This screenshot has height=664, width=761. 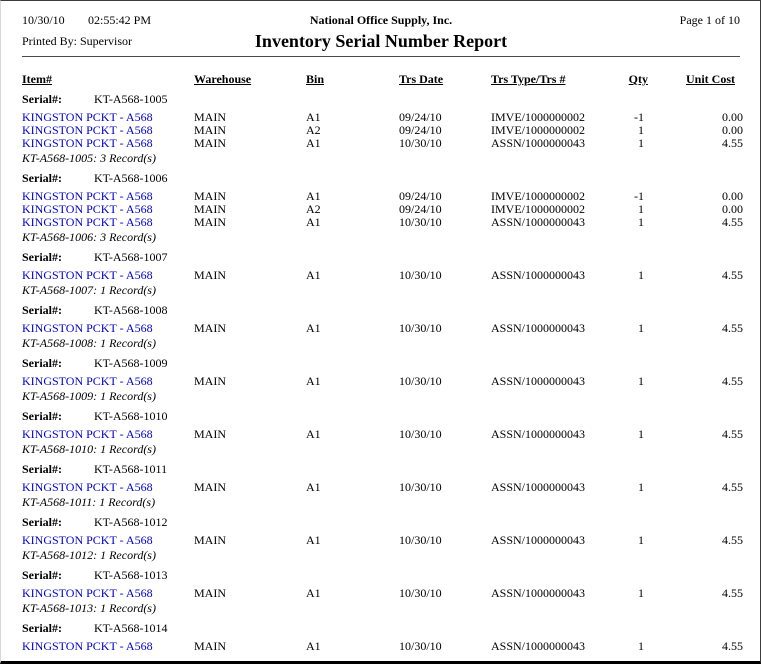 What do you see at coordinates (381, 41) in the screenshot?
I see `report-title: Inventory Serial Number Report` at bounding box center [381, 41].